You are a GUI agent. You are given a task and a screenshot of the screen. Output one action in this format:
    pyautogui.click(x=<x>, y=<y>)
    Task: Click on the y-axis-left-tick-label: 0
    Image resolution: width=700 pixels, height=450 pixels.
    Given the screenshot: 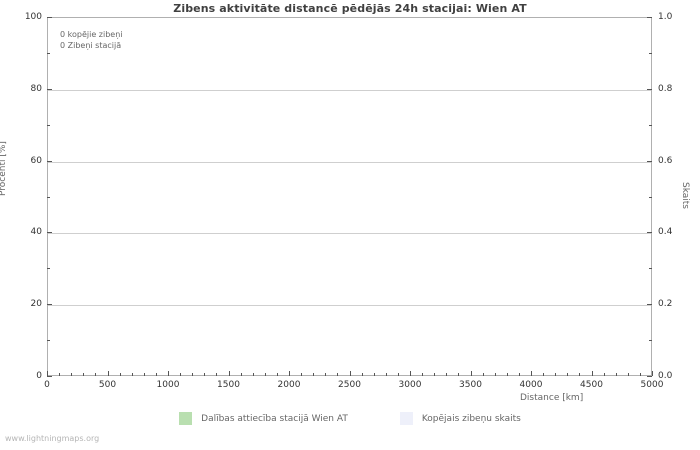 What is the action you would take?
    pyautogui.click(x=39, y=376)
    